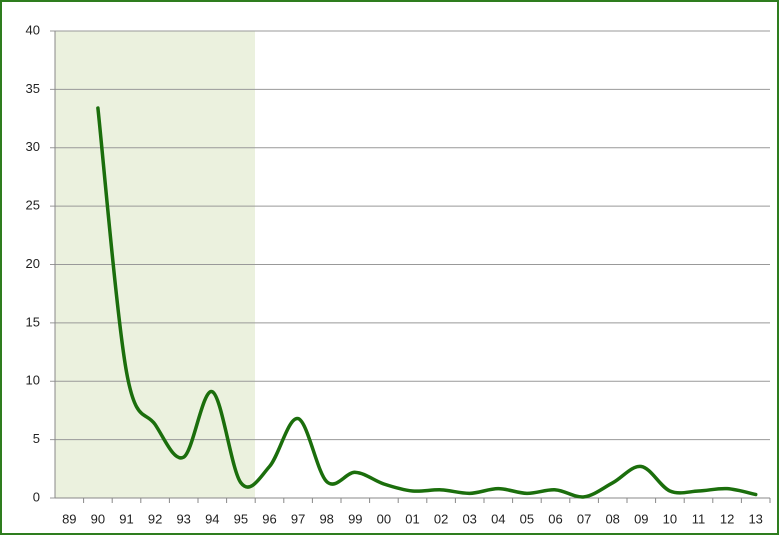 The width and height of the screenshot is (779, 540). I want to click on x-tick-label: 08, so click(612, 518).